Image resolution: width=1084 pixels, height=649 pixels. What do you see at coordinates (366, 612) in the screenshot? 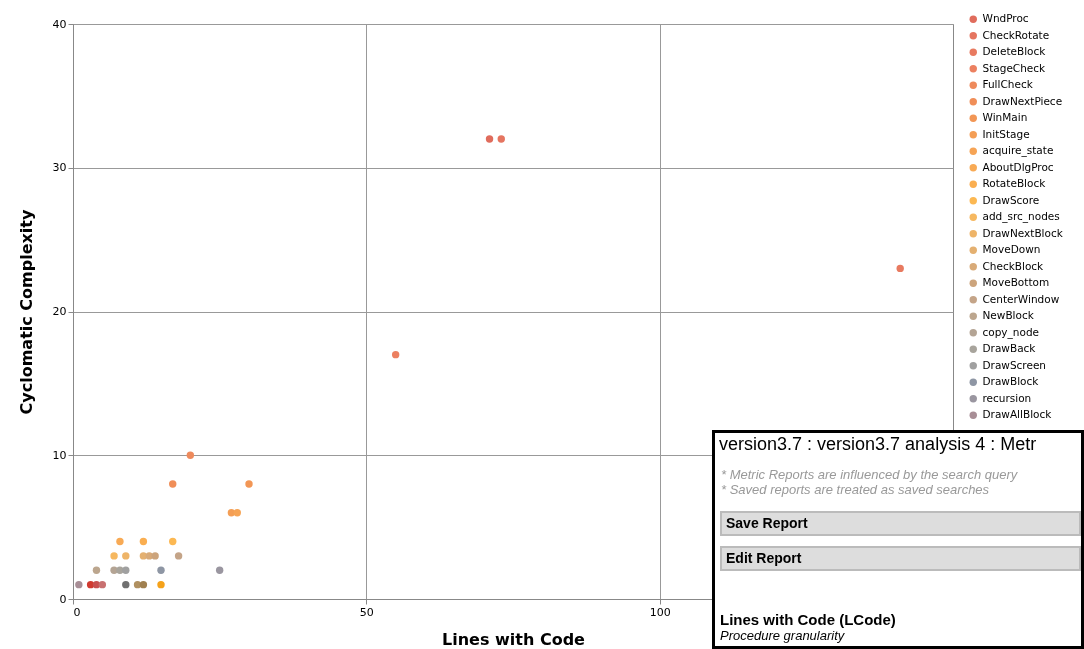
I see `x-tick-label: 50` at bounding box center [366, 612].